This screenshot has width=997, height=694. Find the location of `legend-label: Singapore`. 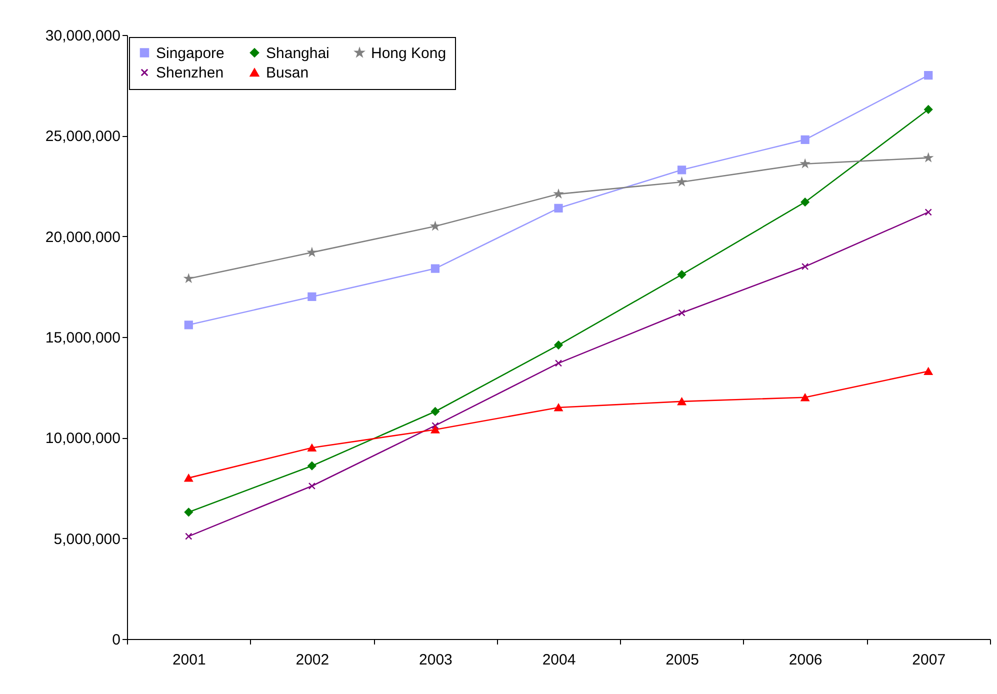

legend-label: Singapore is located at coordinates (190, 53).